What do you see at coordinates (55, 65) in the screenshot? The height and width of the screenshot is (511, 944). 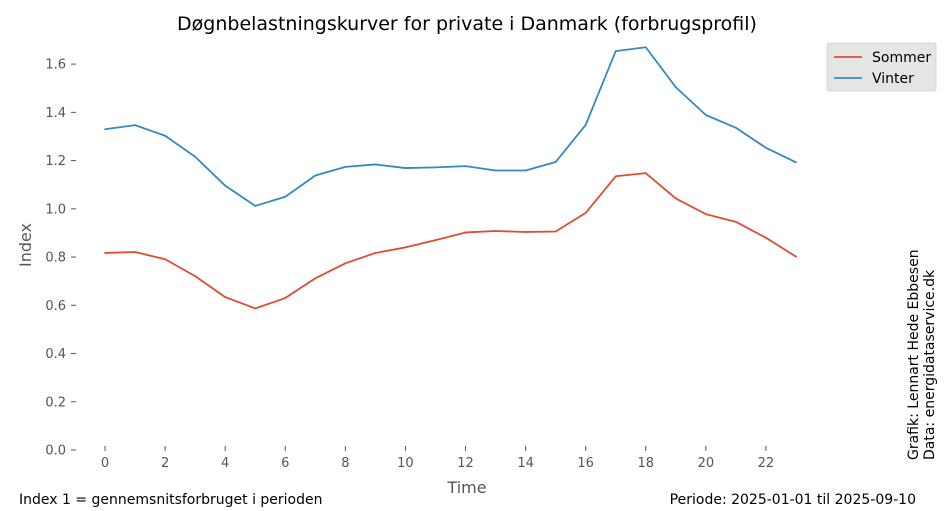 I see `y-tick-label: 1.6` at bounding box center [55, 65].